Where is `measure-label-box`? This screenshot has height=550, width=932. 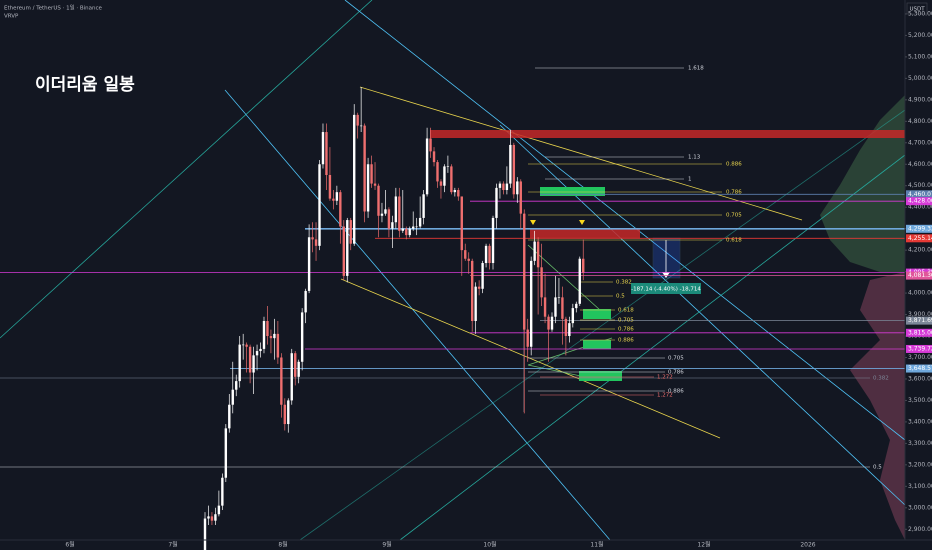
measure-label-box is located at coordinates (666, 288).